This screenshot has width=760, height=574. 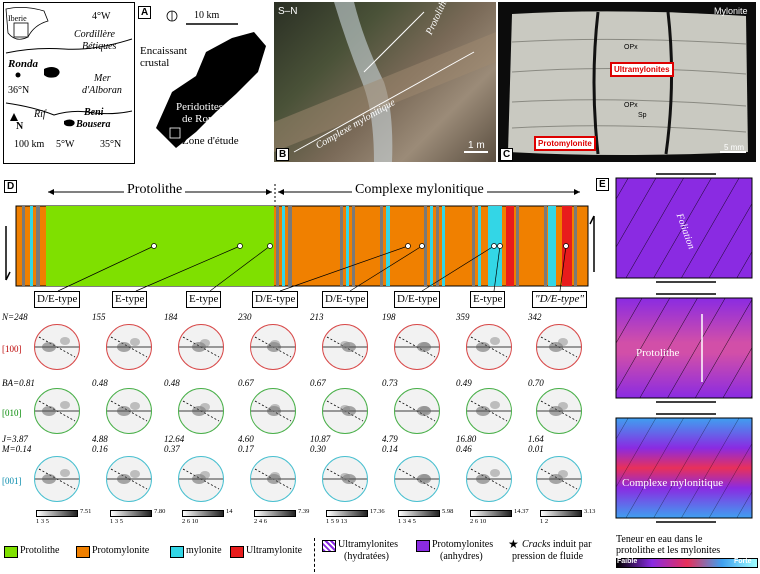 I want to click on legend-ultramylonite: Ultramylonite, so click(x=274, y=550).